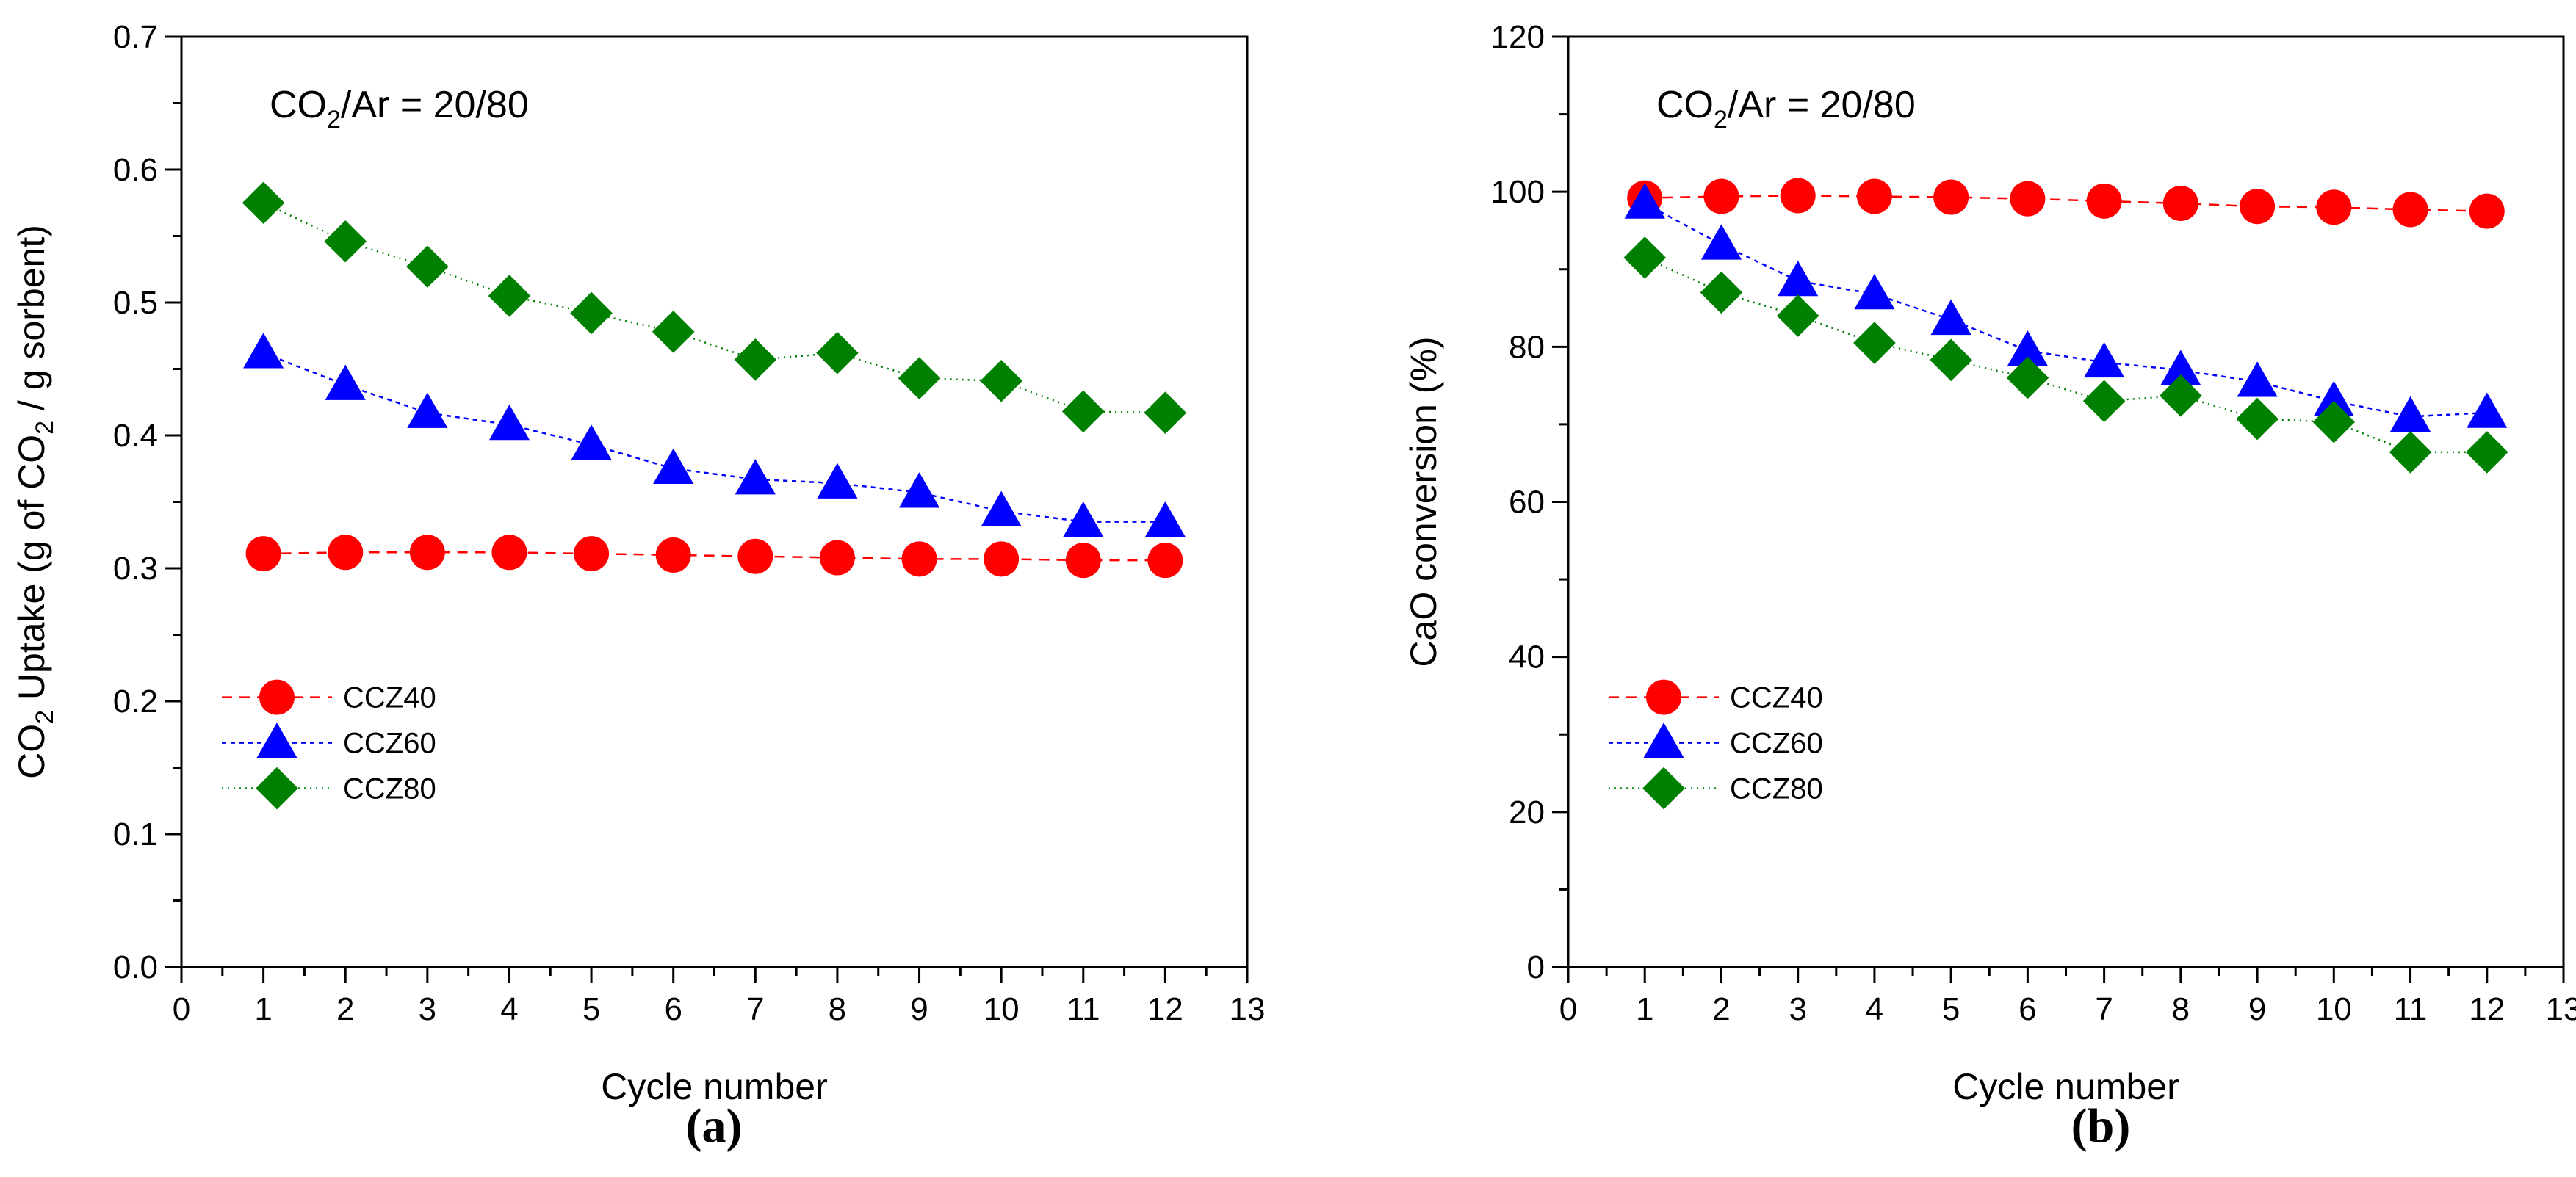 The image size is (2576, 1177). What do you see at coordinates (837, 1009) in the screenshot?
I see `x-tick-label: 8` at bounding box center [837, 1009].